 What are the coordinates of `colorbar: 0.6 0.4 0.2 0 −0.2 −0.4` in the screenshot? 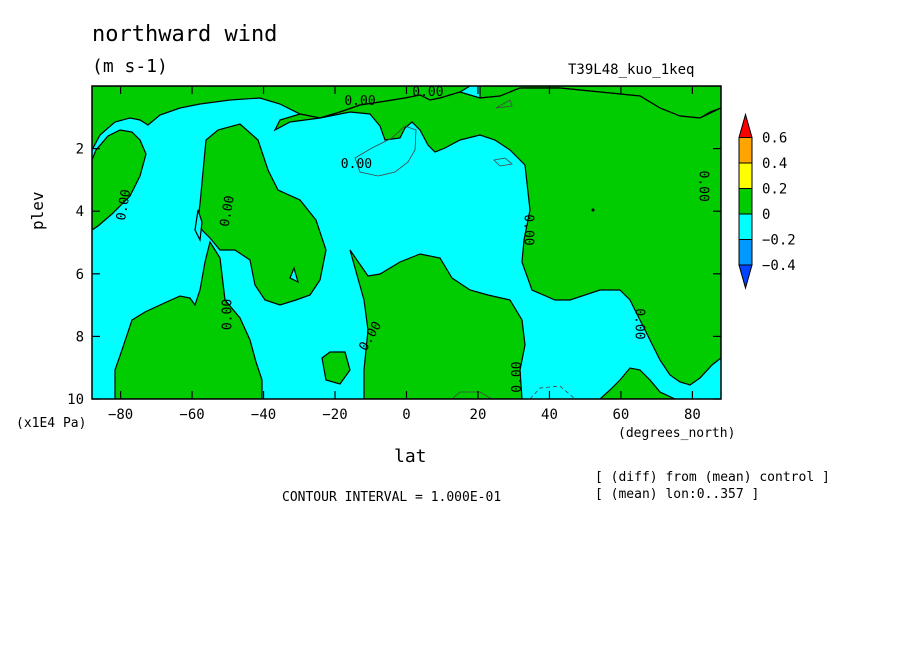 It's located at (767, 201).